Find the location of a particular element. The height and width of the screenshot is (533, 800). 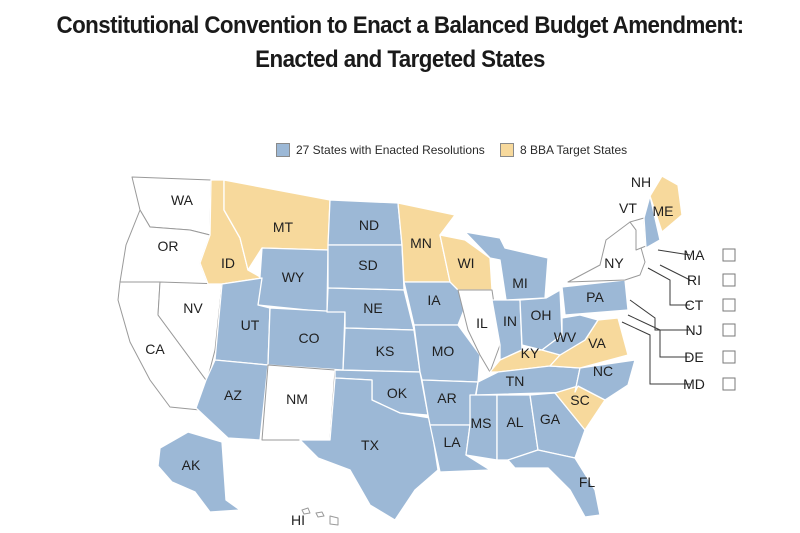

state-label-IN: IN is located at coordinates (510, 321).